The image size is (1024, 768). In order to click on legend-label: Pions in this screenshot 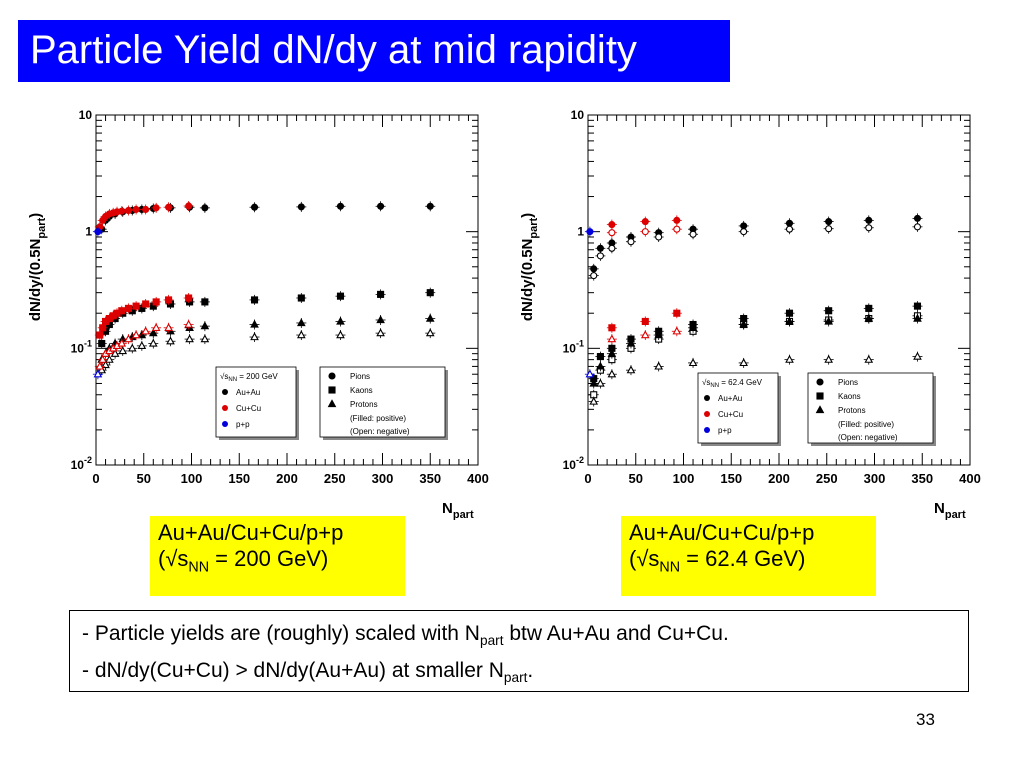, I will do `click(360, 376)`.